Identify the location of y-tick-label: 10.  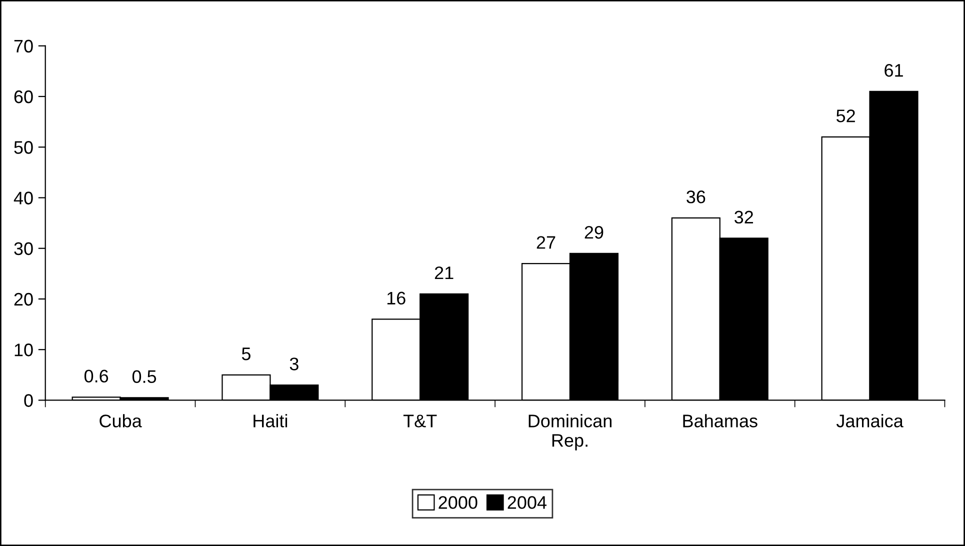
(23, 350).